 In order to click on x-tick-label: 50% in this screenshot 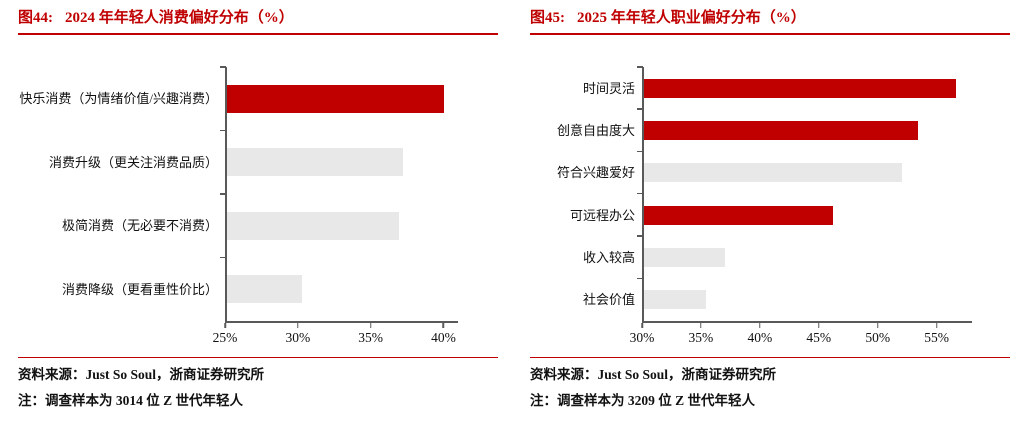, I will do `click(878, 337)`.